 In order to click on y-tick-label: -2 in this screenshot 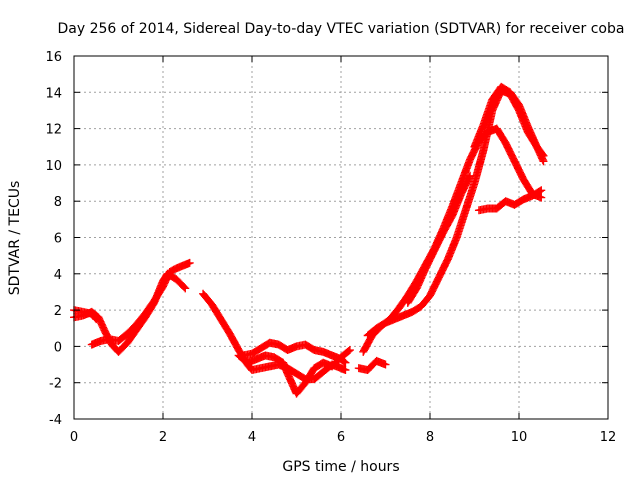, I will do `click(55, 384)`.